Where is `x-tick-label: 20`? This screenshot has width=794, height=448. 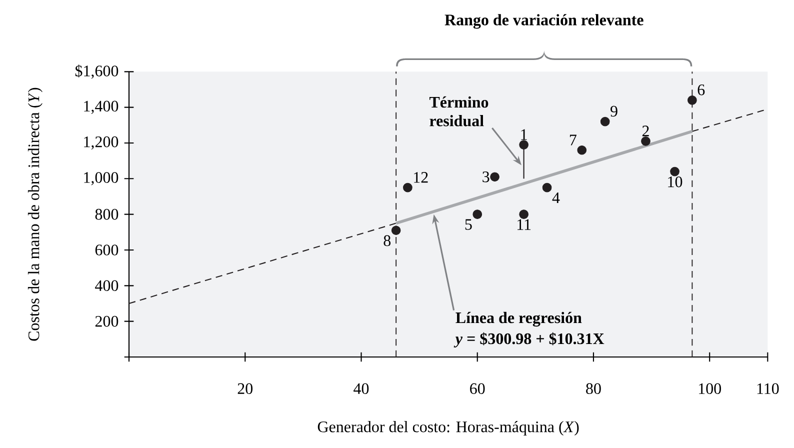 x-tick-label: 20 is located at coordinates (245, 388).